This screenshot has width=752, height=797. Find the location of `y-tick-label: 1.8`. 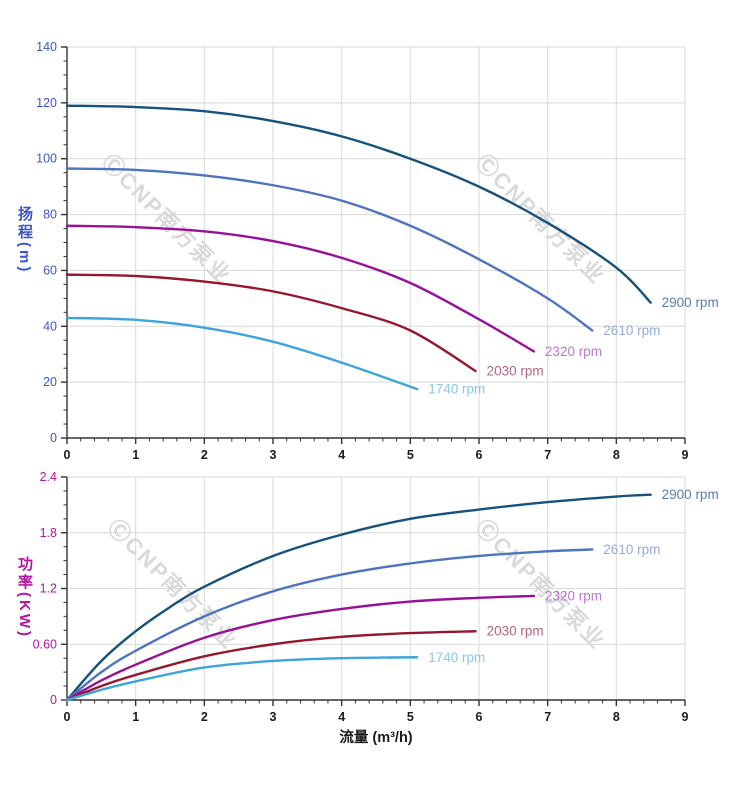

y-tick-label: 1.8 is located at coordinates (48, 533).